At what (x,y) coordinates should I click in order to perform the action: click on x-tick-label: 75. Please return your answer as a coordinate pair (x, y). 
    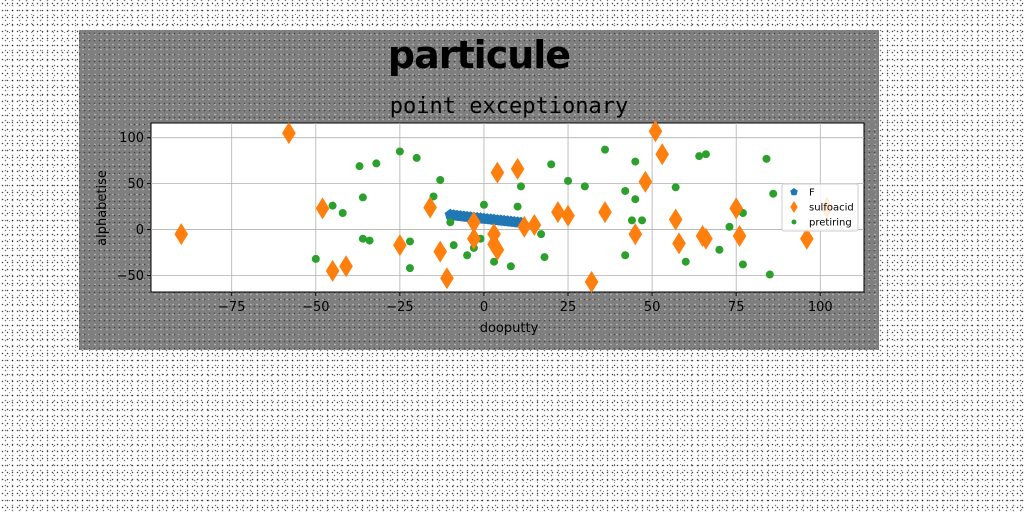
    Looking at the image, I should click on (736, 307).